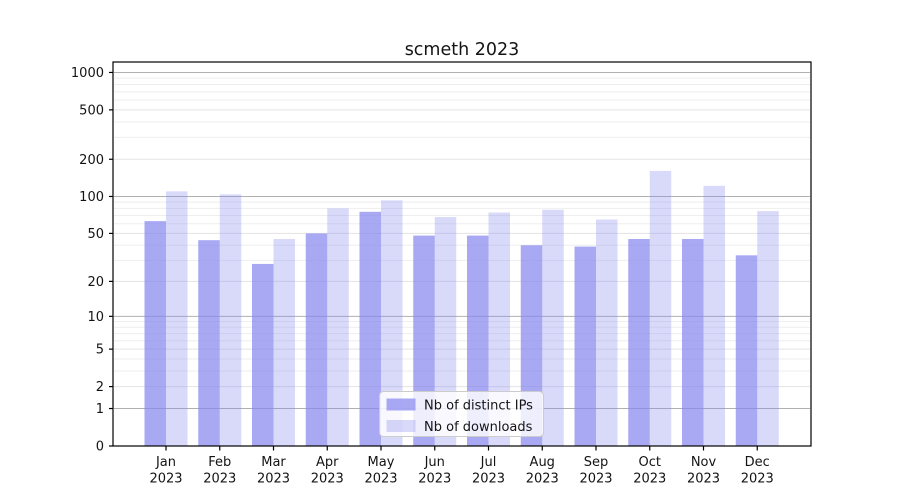  Describe the element at coordinates (219, 462) in the screenshot. I see `x-tick-label-feb: Feb` at that location.